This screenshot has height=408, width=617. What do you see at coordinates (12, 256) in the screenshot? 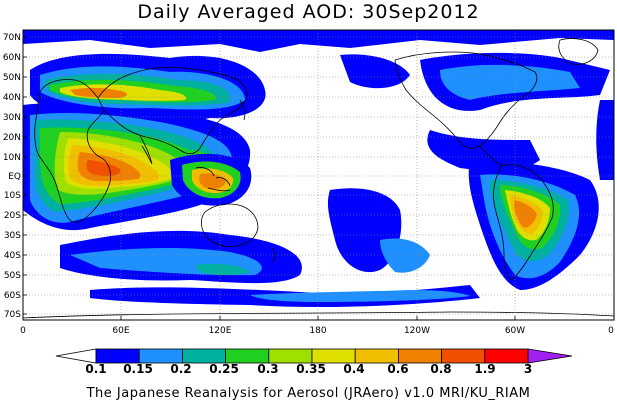
I see `lat-label-40s: 40S` at bounding box center [12, 256].